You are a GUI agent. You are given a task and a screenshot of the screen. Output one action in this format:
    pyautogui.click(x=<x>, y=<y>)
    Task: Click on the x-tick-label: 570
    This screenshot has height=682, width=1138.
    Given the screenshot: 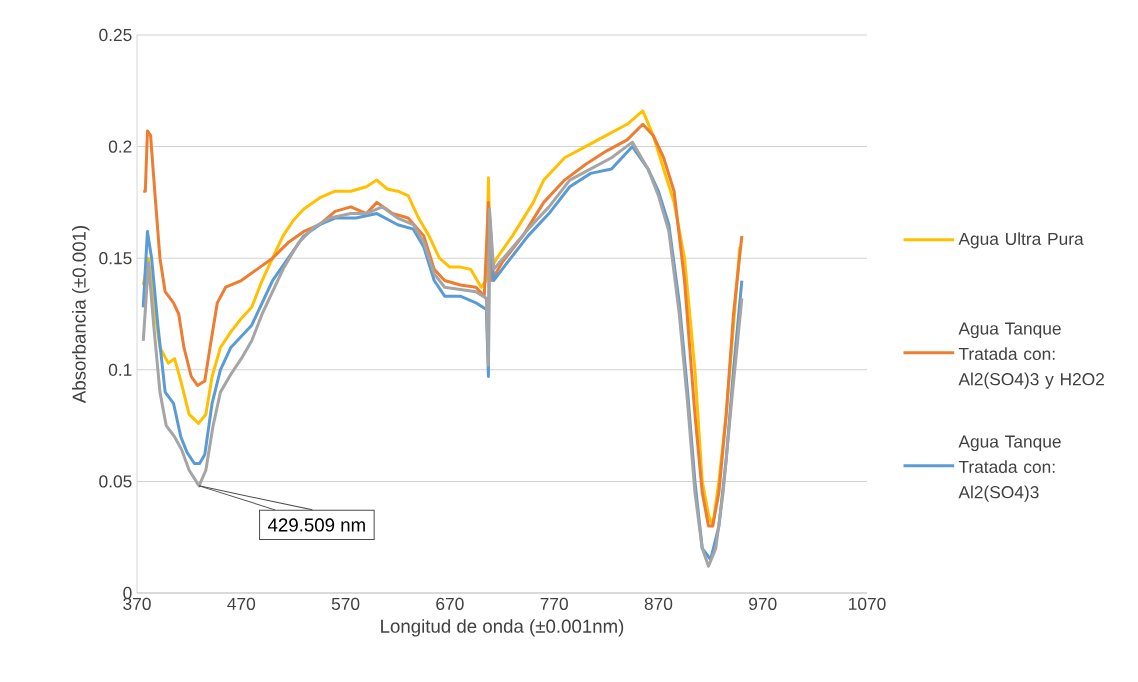 What is the action you would take?
    pyautogui.click(x=345, y=603)
    